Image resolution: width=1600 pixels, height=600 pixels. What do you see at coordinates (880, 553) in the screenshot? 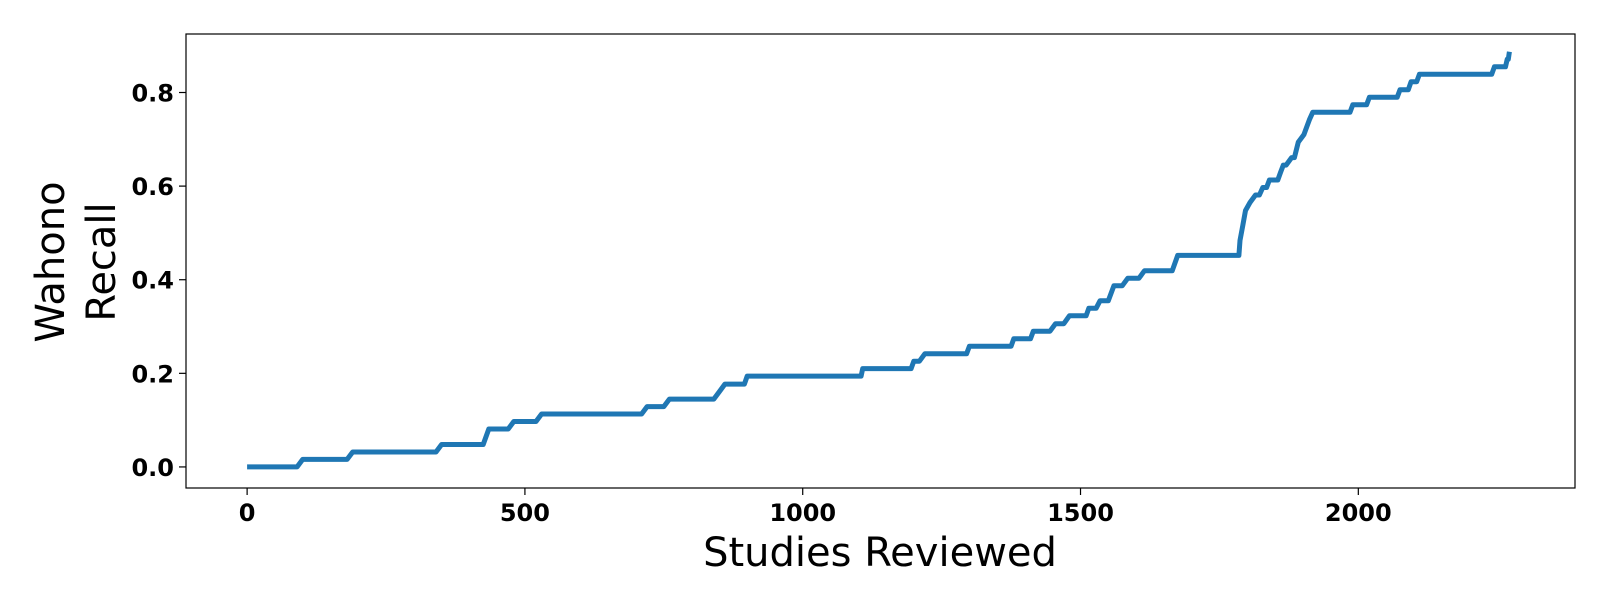
I see `x-axis-title: Studies Reviewed` at bounding box center [880, 553].